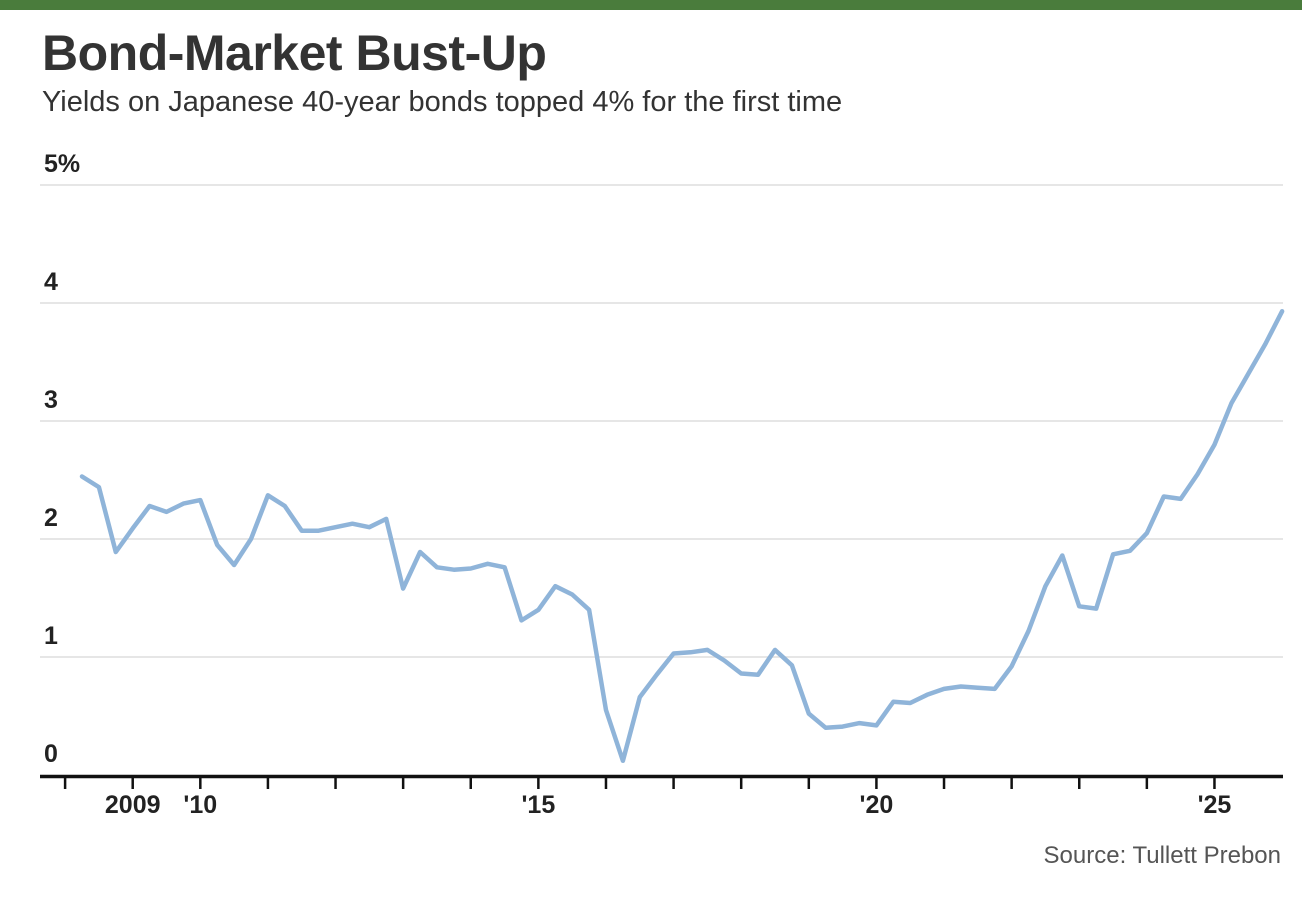 Image resolution: width=1302 pixels, height=910 pixels. What do you see at coordinates (876, 805) in the screenshot?
I see `x-axis-label-2020: '20` at bounding box center [876, 805].